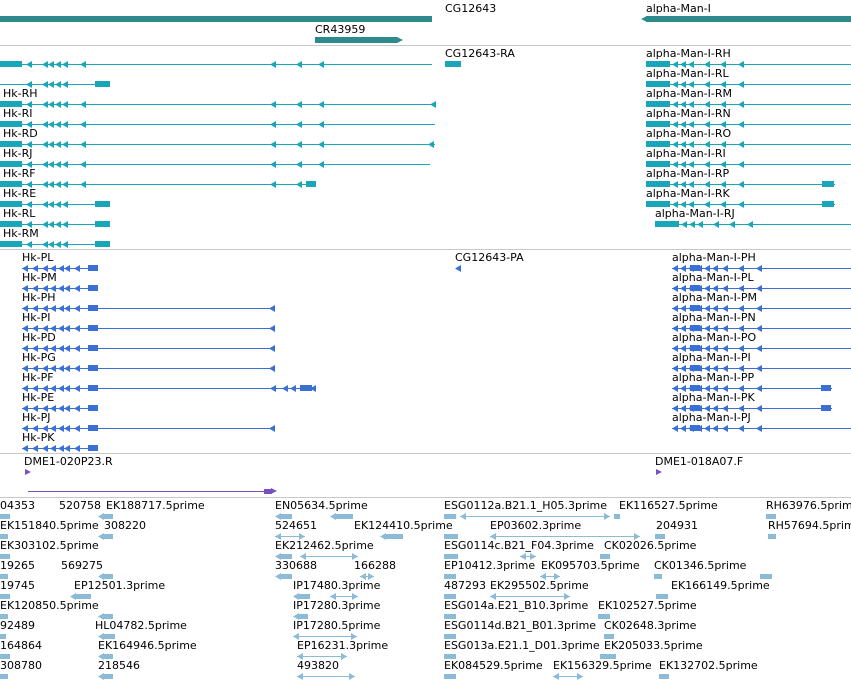 The image size is (851, 681). Describe the element at coordinates (321, 505) in the screenshot. I see `est-label: EN05634.5prime` at that location.